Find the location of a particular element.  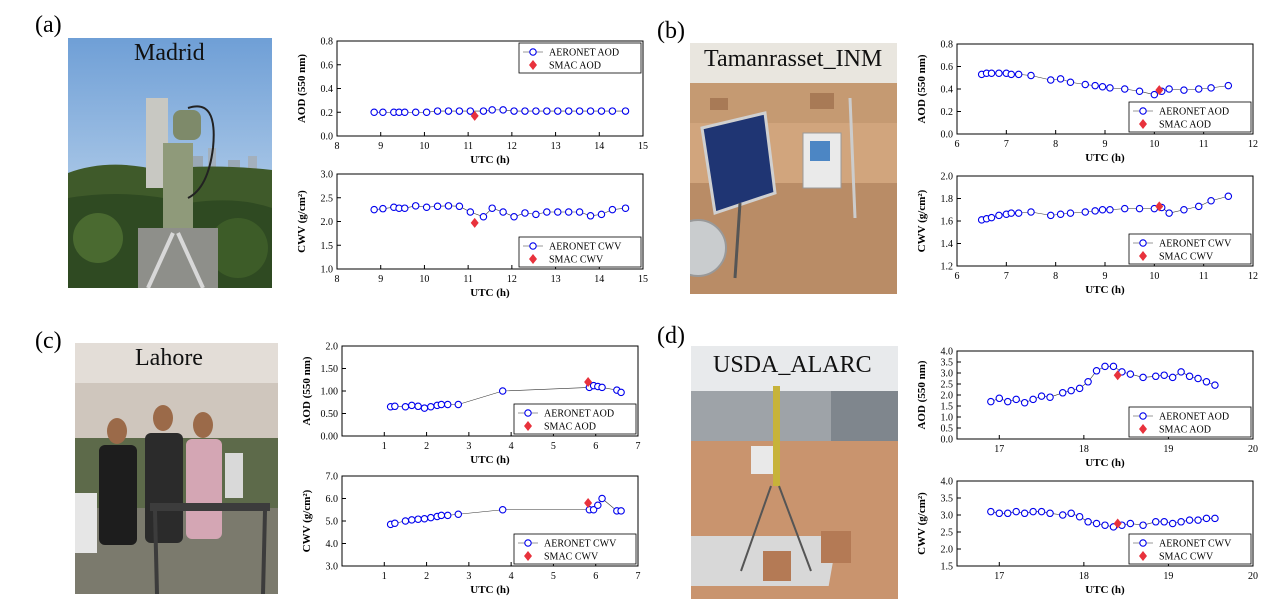

x-tick-label: 5 is located at coordinates (553, 576).